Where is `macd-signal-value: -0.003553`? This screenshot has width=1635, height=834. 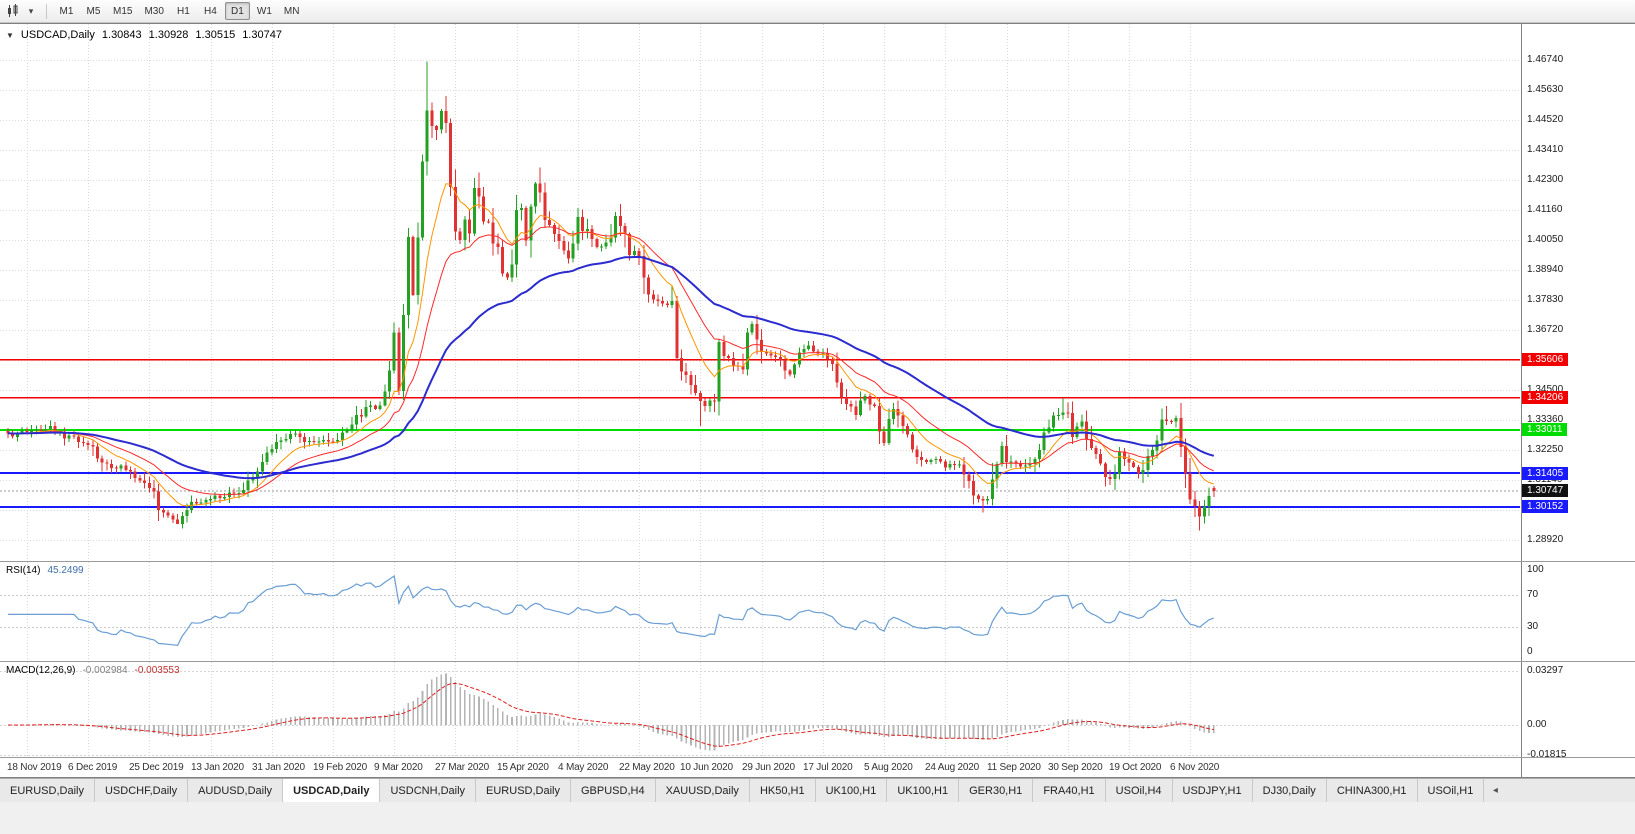 macd-signal-value: -0.003553 is located at coordinates (157, 670).